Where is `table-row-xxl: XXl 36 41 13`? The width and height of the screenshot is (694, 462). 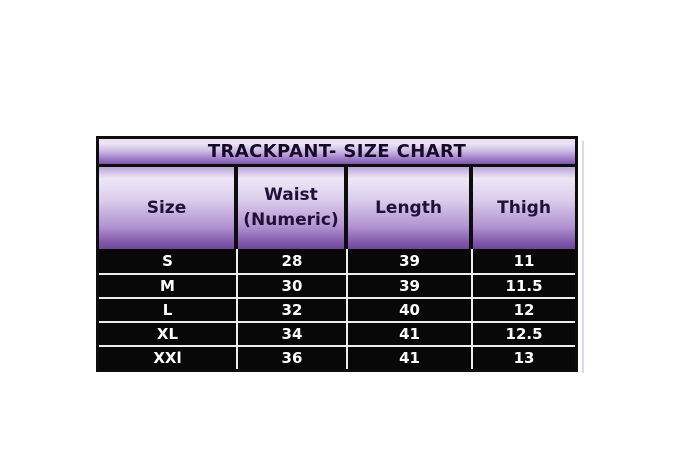 table-row-xxl: XXl 36 41 13 is located at coordinates (337, 357).